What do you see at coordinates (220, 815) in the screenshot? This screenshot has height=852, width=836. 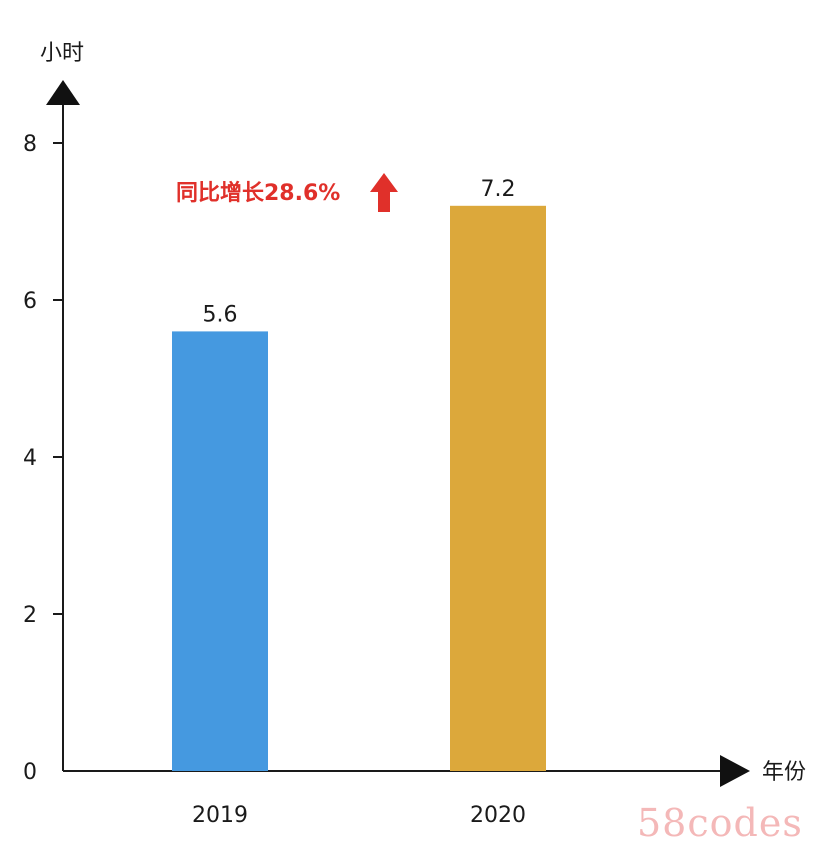 I see `x-tick-label-2019: 2019` at bounding box center [220, 815].